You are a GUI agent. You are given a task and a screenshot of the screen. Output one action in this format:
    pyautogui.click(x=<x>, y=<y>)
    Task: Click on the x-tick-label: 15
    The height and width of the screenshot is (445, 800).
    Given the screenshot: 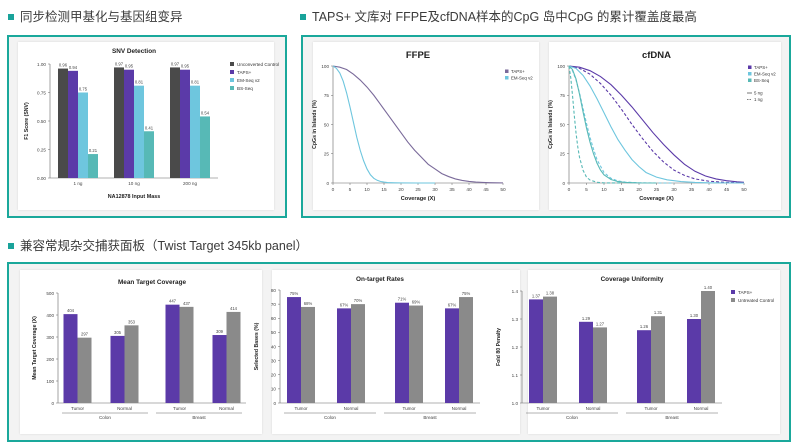 What is the action you would take?
    pyautogui.click(x=384, y=190)
    